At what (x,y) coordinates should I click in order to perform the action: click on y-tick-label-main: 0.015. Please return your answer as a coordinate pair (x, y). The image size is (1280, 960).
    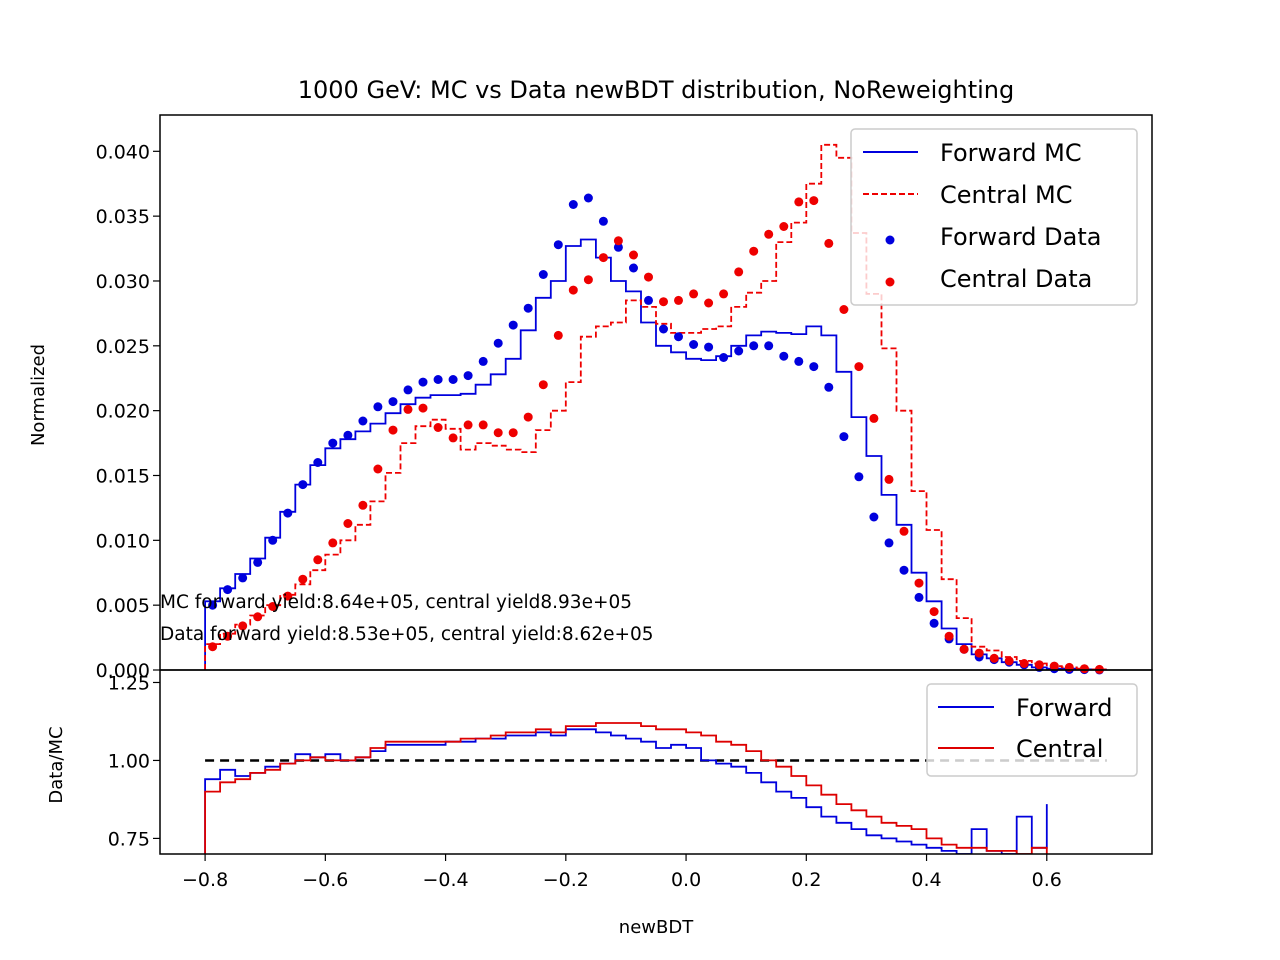
    Looking at the image, I should click on (123, 476).